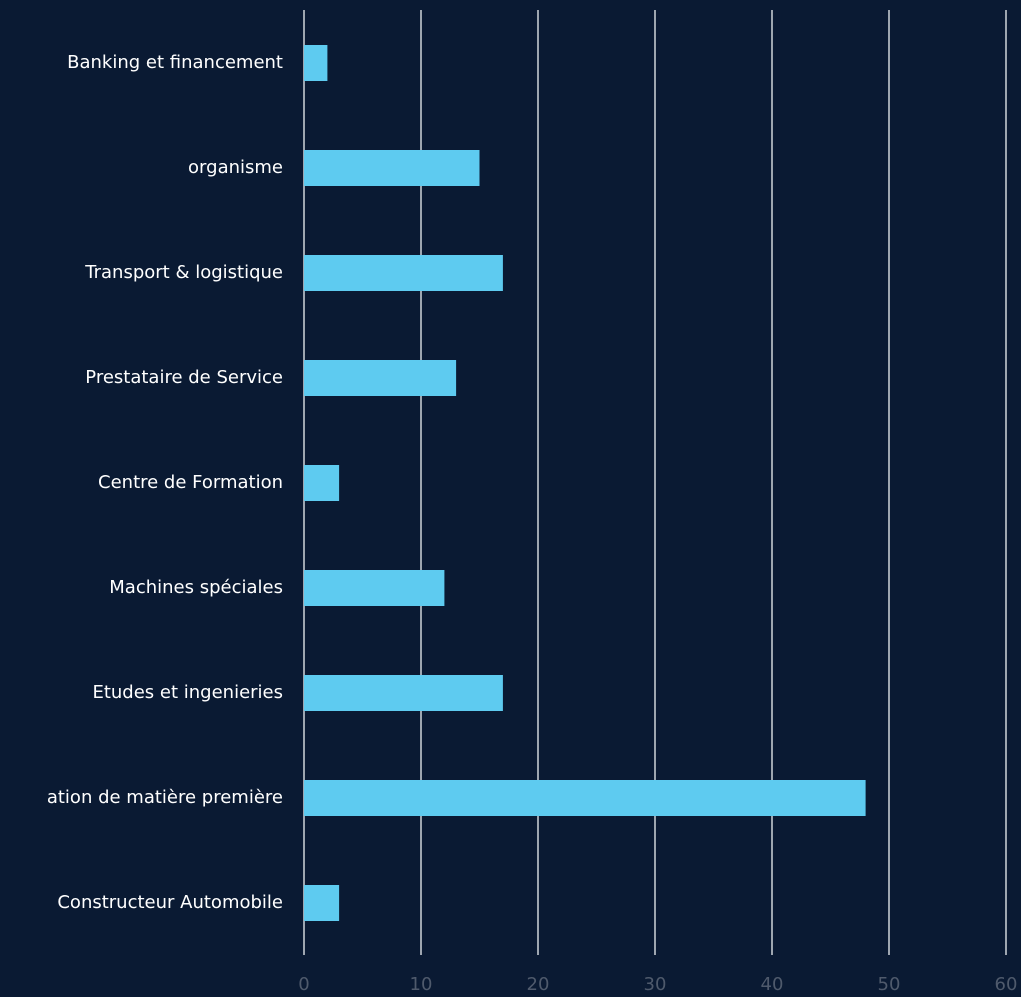 This screenshot has width=1021, height=997. I want to click on x-tick-label: 60, so click(1006, 984).